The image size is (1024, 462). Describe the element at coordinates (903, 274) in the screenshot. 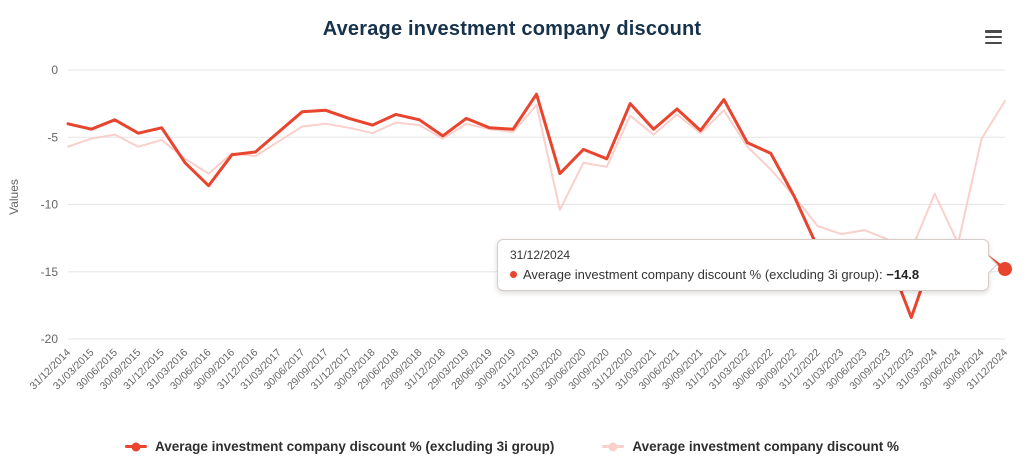

I see `tooltip-value: −14.8` at that location.